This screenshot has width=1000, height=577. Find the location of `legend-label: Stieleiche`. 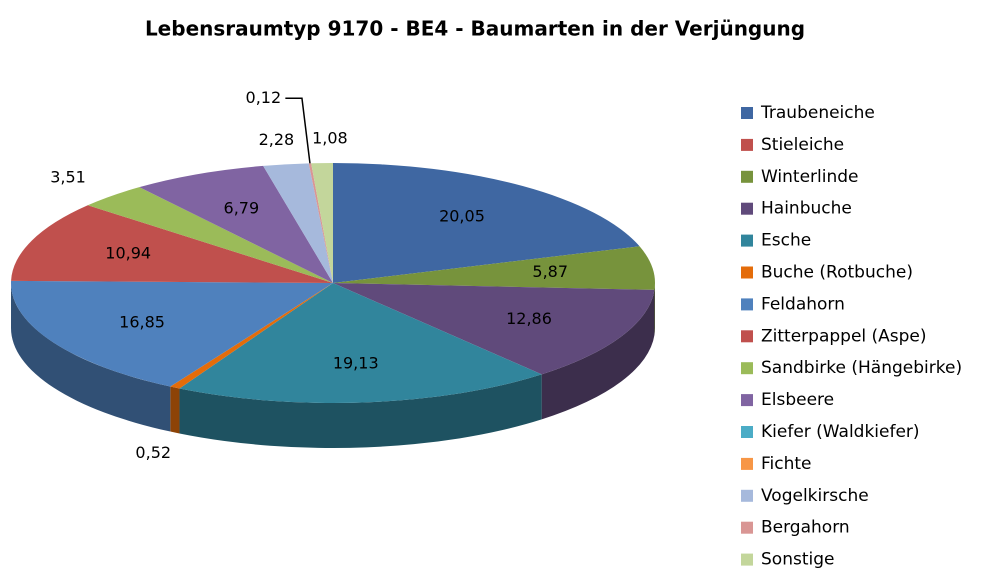

legend-label: Stieleiche is located at coordinates (802, 145).